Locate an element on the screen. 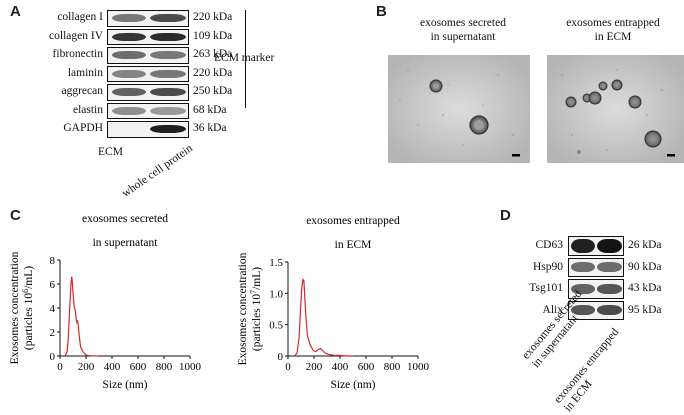 This screenshot has height=415, width=684. em-caption-ecm-line2: in ECM is located at coordinates (613, 37).